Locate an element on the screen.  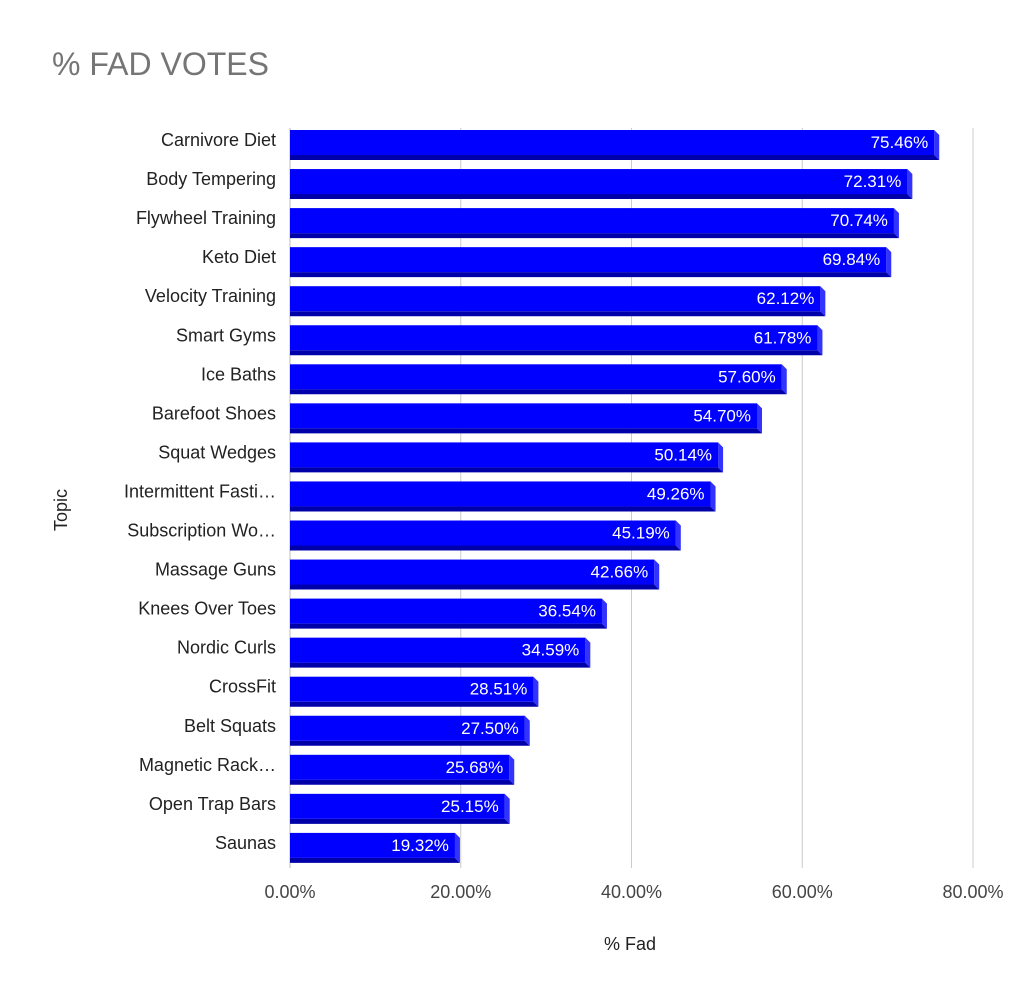
category-label: Ice Baths is located at coordinates (238, 374).